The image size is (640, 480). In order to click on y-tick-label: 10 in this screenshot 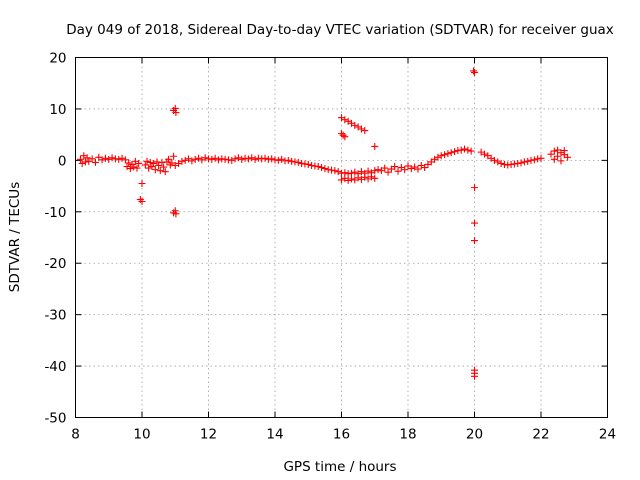, I will do `click(57, 110)`.